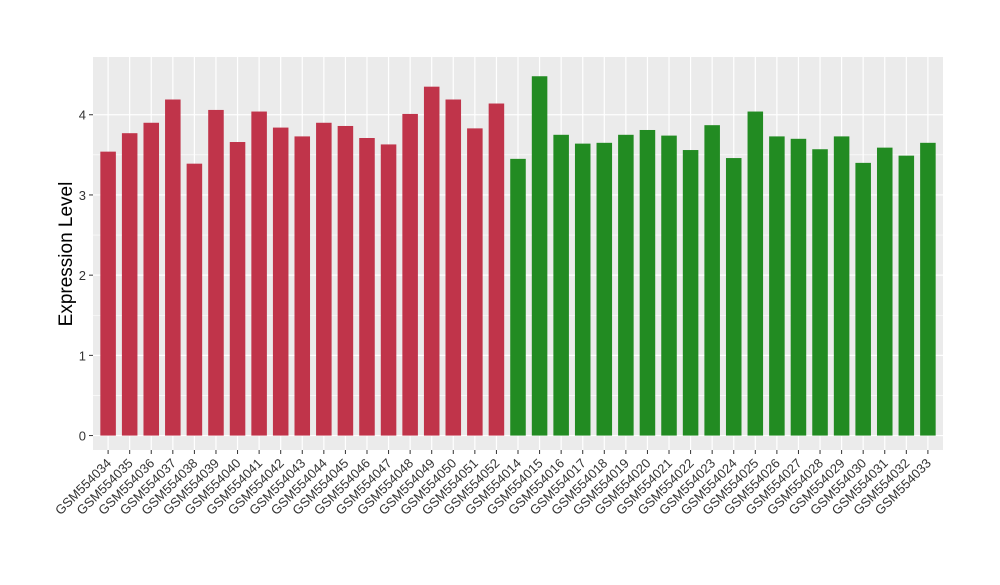 The width and height of the screenshot is (1000, 585). What do you see at coordinates (906, 295) in the screenshot?
I see `bar-GSM554032` at bounding box center [906, 295].